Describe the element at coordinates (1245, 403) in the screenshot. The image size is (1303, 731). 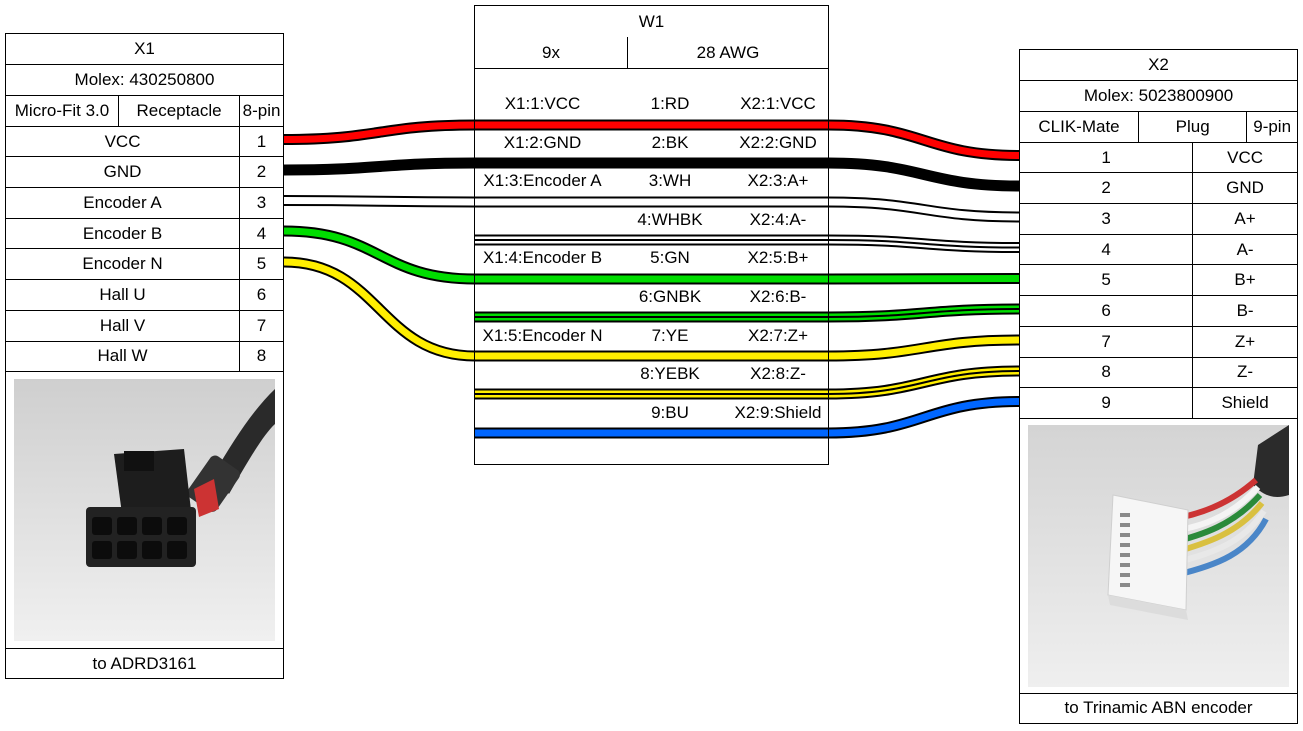
I see `x2-pin-label: Shield` at that location.